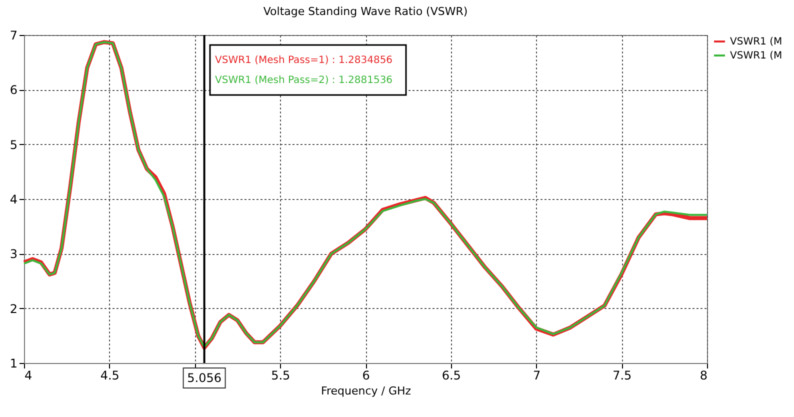 The height and width of the screenshot is (417, 794). What do you see at coordinates (110, 375) in the screenshot?
I see `x-tick-label: 4.5` at bounding box center [110, 375].